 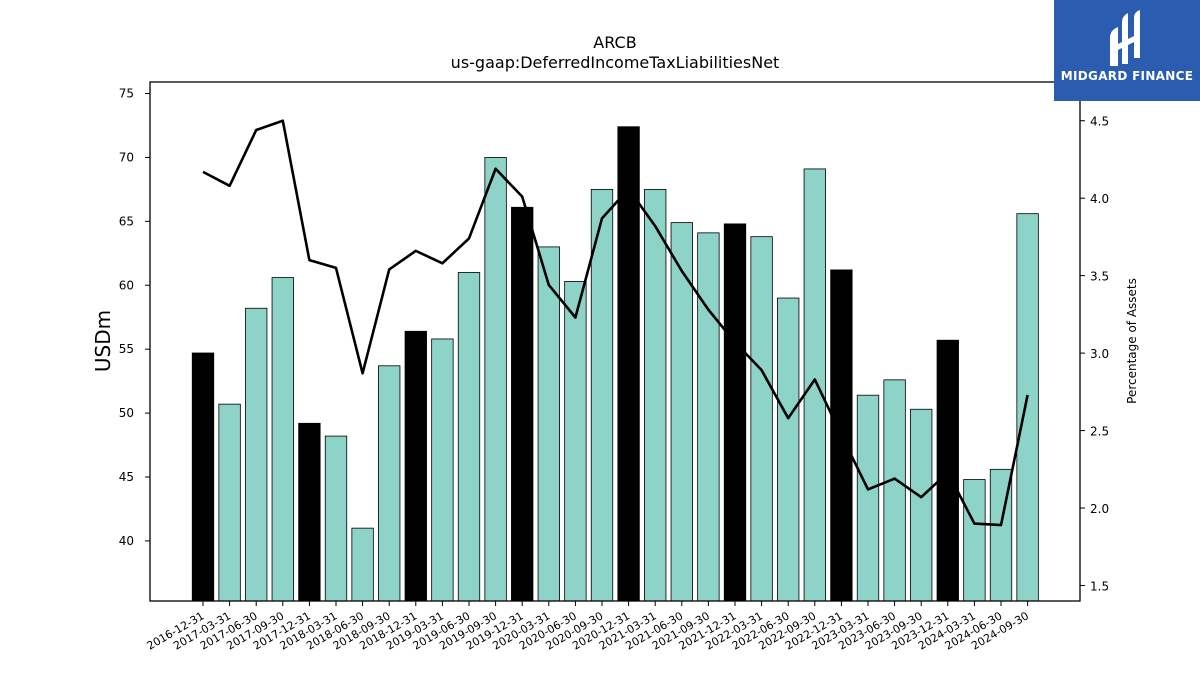 I want to click on right-tick-label: 2.0, so click(x=1099, y=509).